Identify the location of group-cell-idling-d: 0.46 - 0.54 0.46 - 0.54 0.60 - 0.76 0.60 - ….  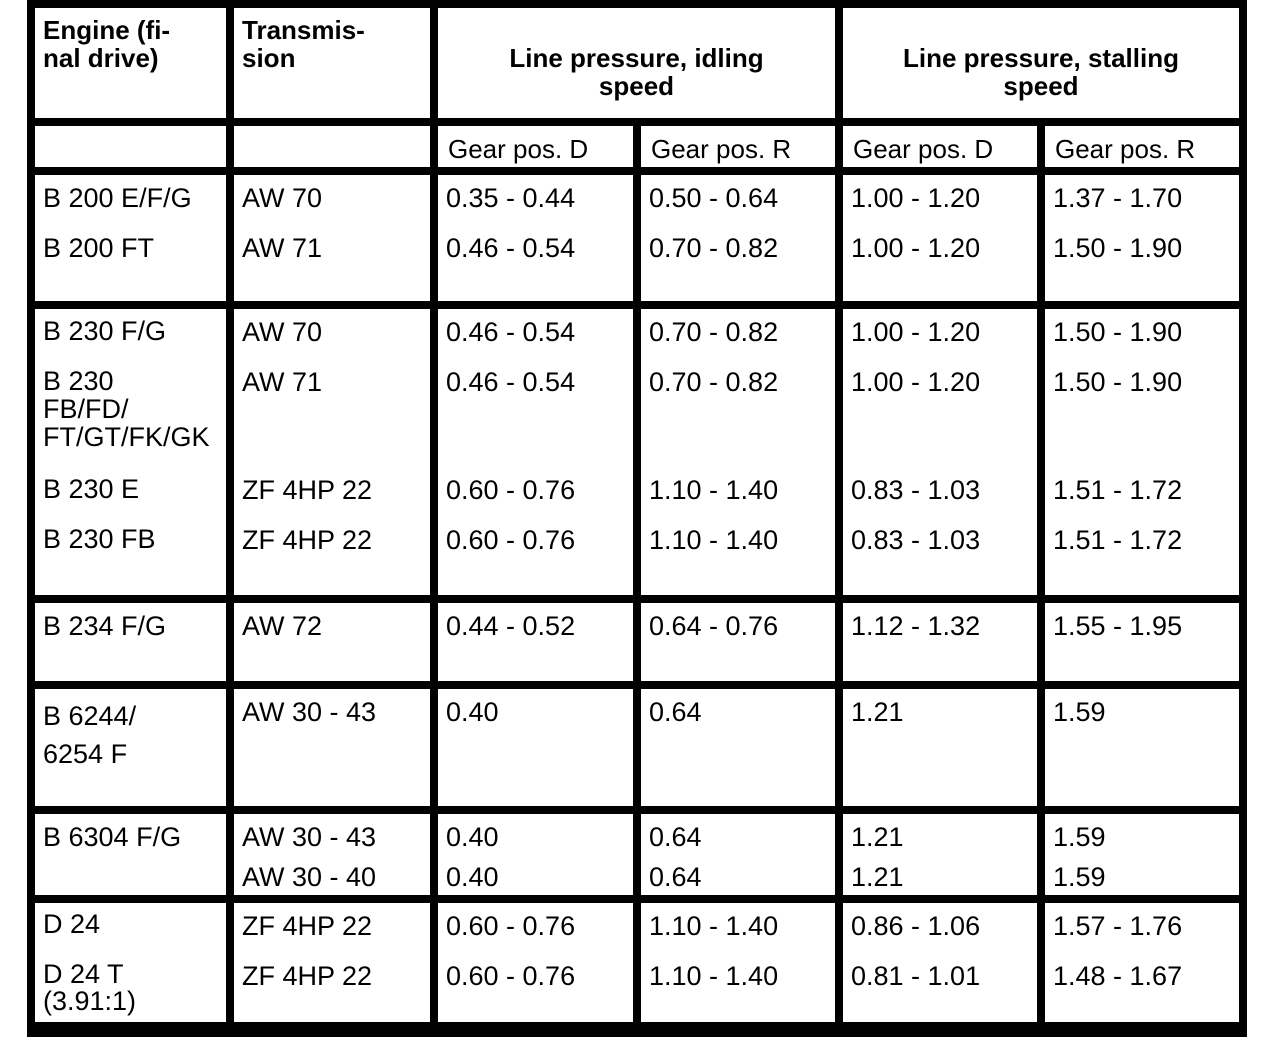
(535, 452).